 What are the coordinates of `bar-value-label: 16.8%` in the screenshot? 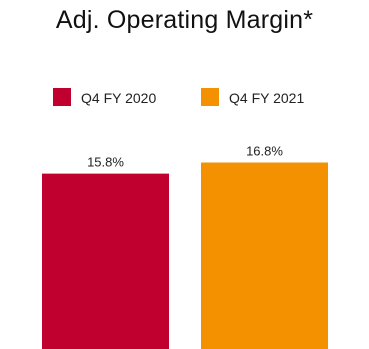 It's located at (264, 151).